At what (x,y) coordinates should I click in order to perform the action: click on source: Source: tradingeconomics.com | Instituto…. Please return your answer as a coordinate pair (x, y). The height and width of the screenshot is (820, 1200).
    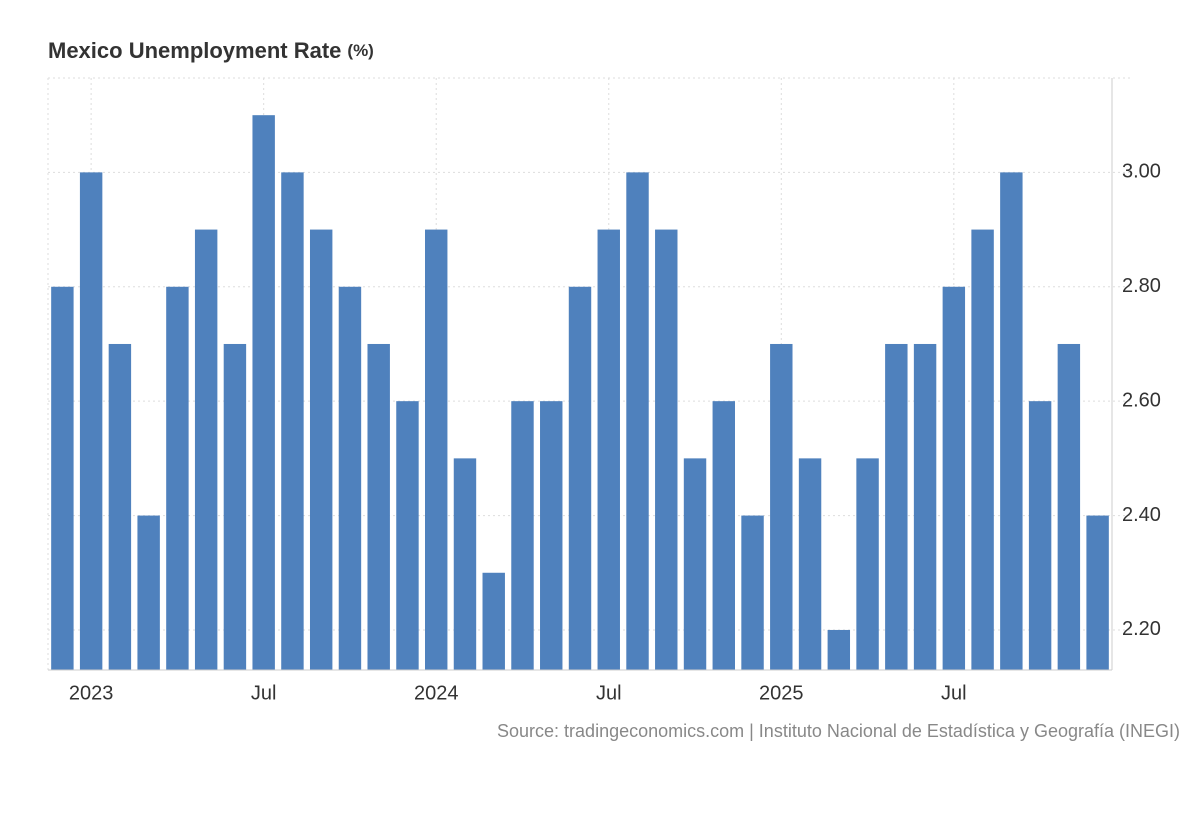
    Looking at the image, I should click on (838, 731).